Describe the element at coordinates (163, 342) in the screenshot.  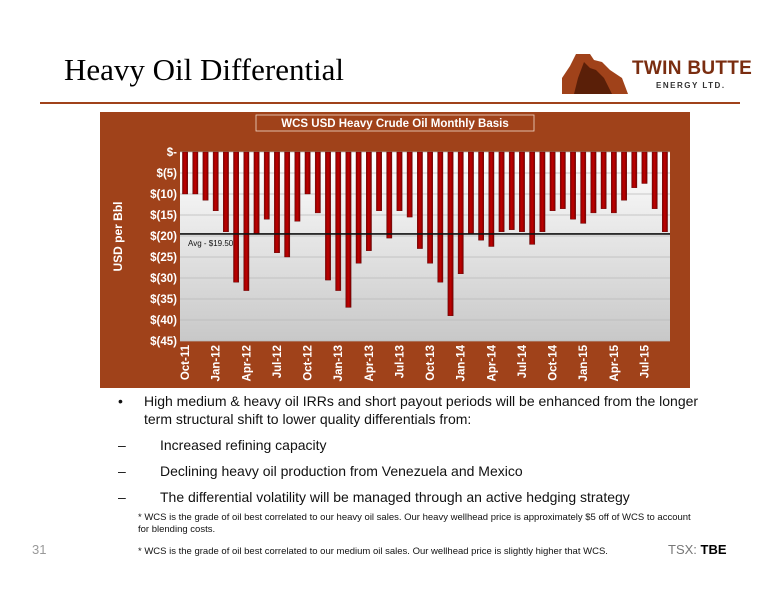
I see `y-tick-label: $(45)` at that location.